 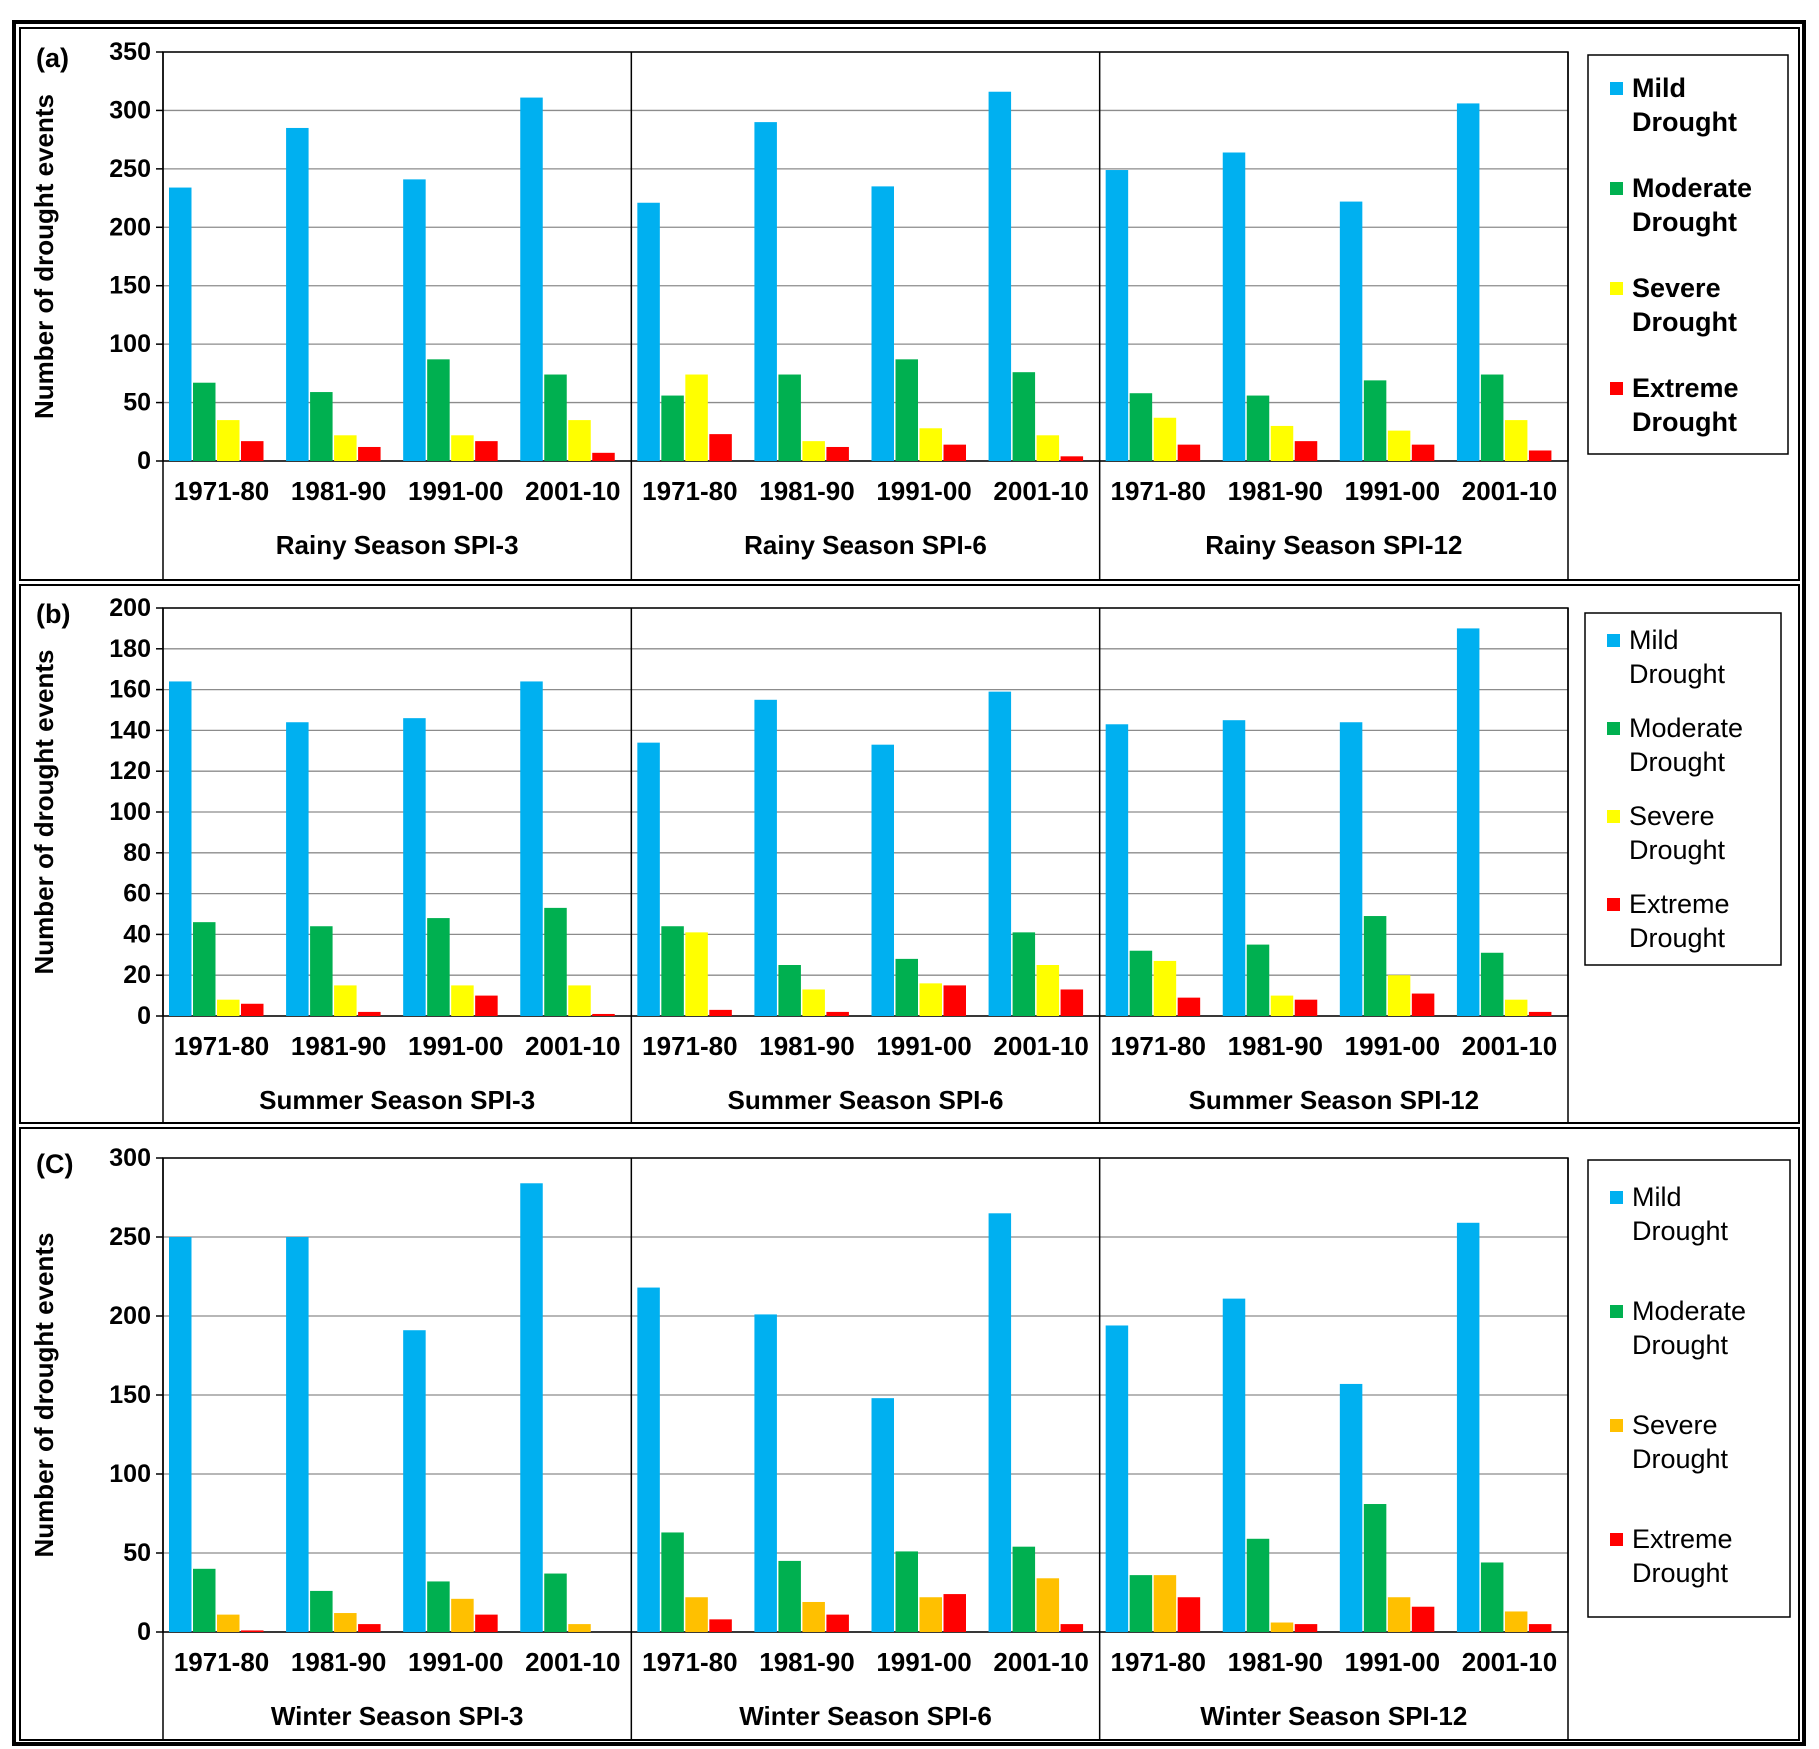 I want to click on y-tick-label: 150, so click(x=130, y=1395).